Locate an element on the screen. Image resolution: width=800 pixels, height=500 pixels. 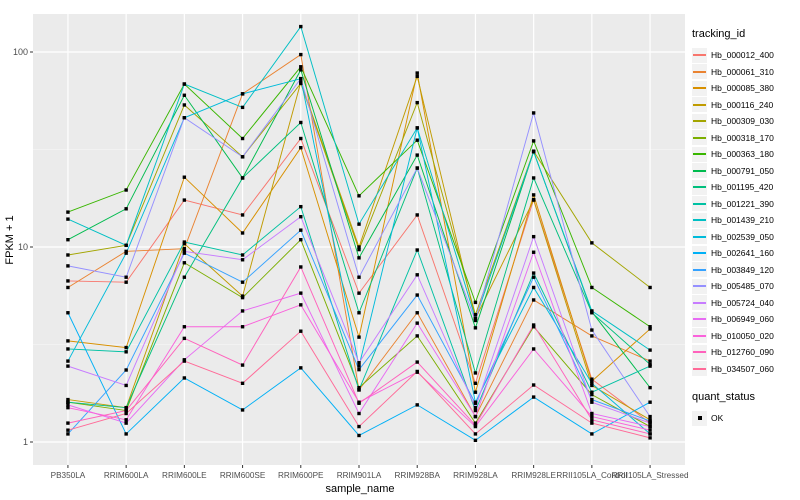
legend-item: Hb_003849_120 is located at coordinates (745, 270).